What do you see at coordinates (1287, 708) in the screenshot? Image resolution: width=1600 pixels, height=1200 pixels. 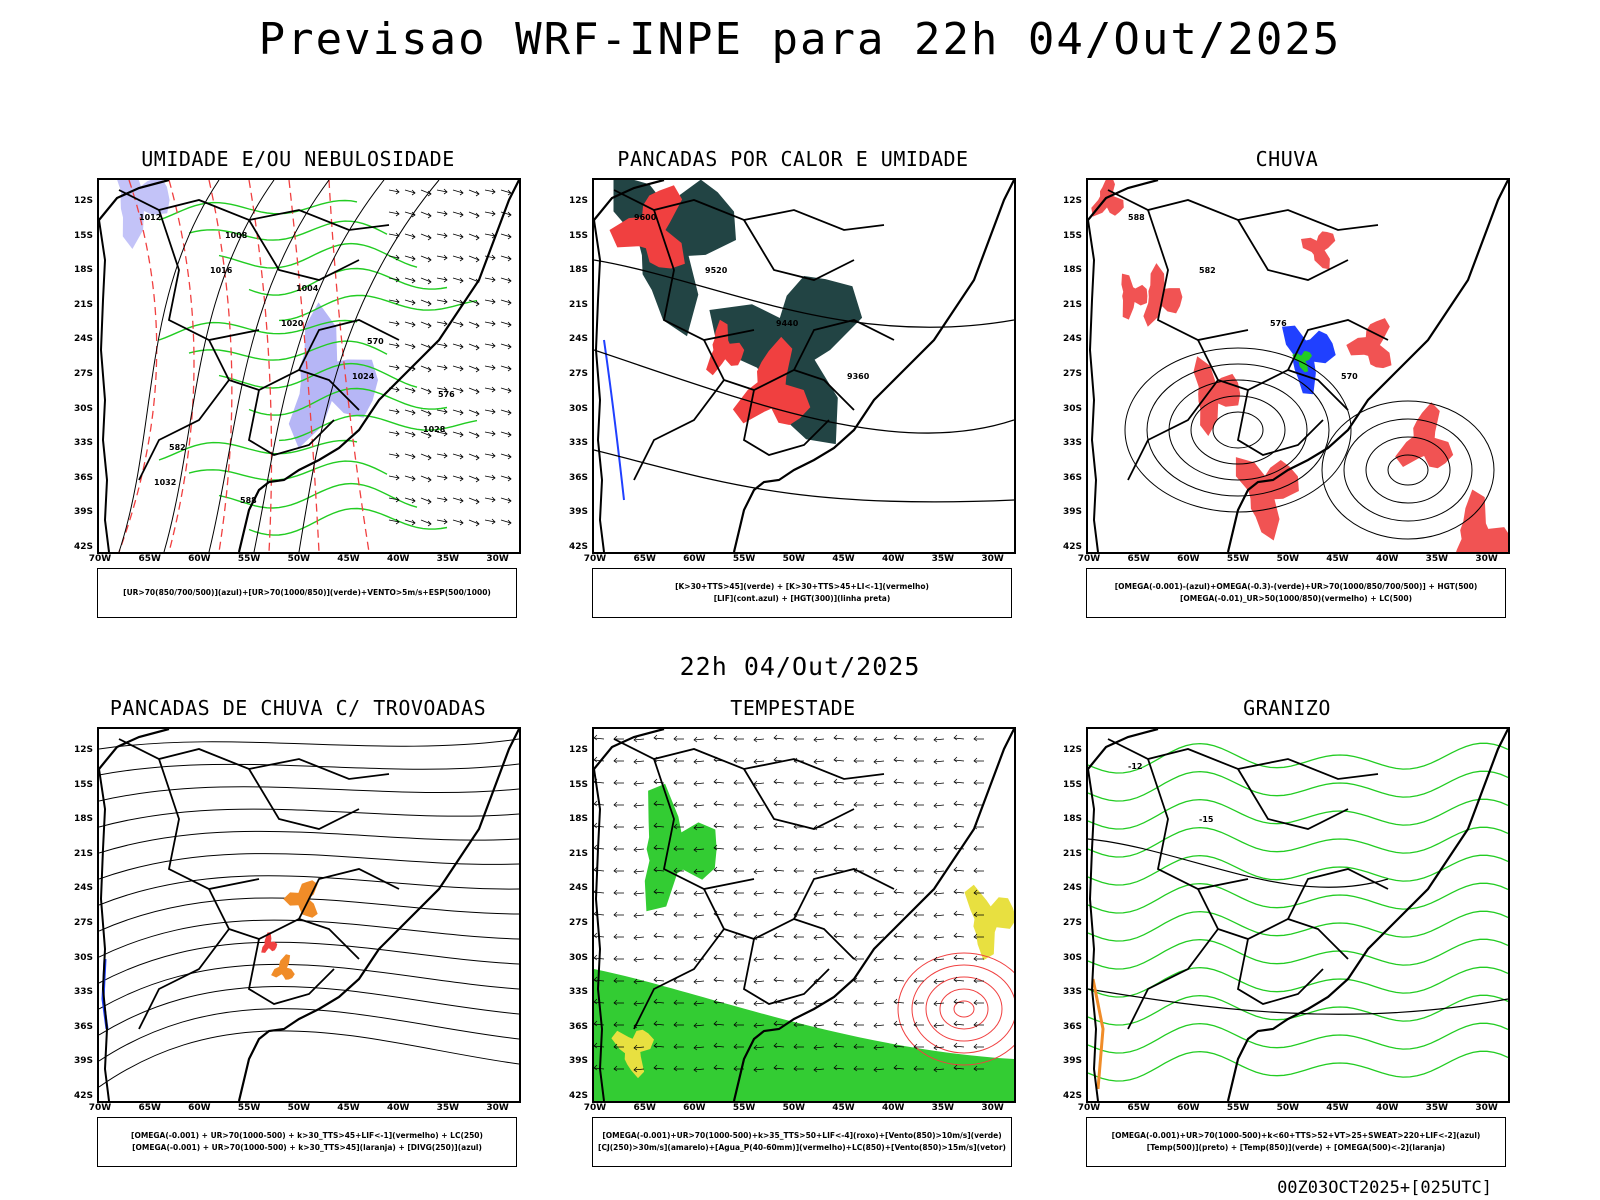 I see `panel-title: GRANIZO` at bounding box center [1287, 708].